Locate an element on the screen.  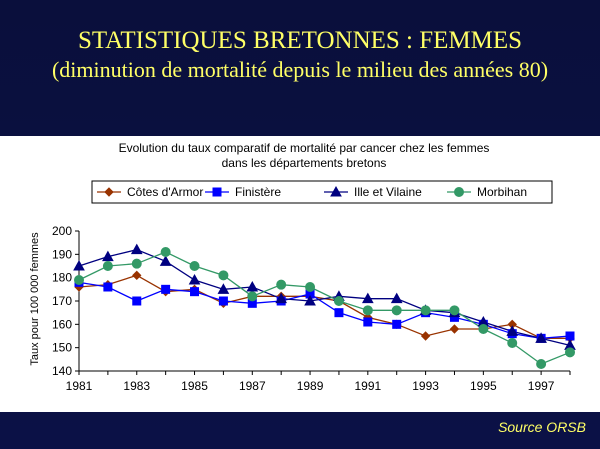
legend-box is located at coordinates (322, 192).